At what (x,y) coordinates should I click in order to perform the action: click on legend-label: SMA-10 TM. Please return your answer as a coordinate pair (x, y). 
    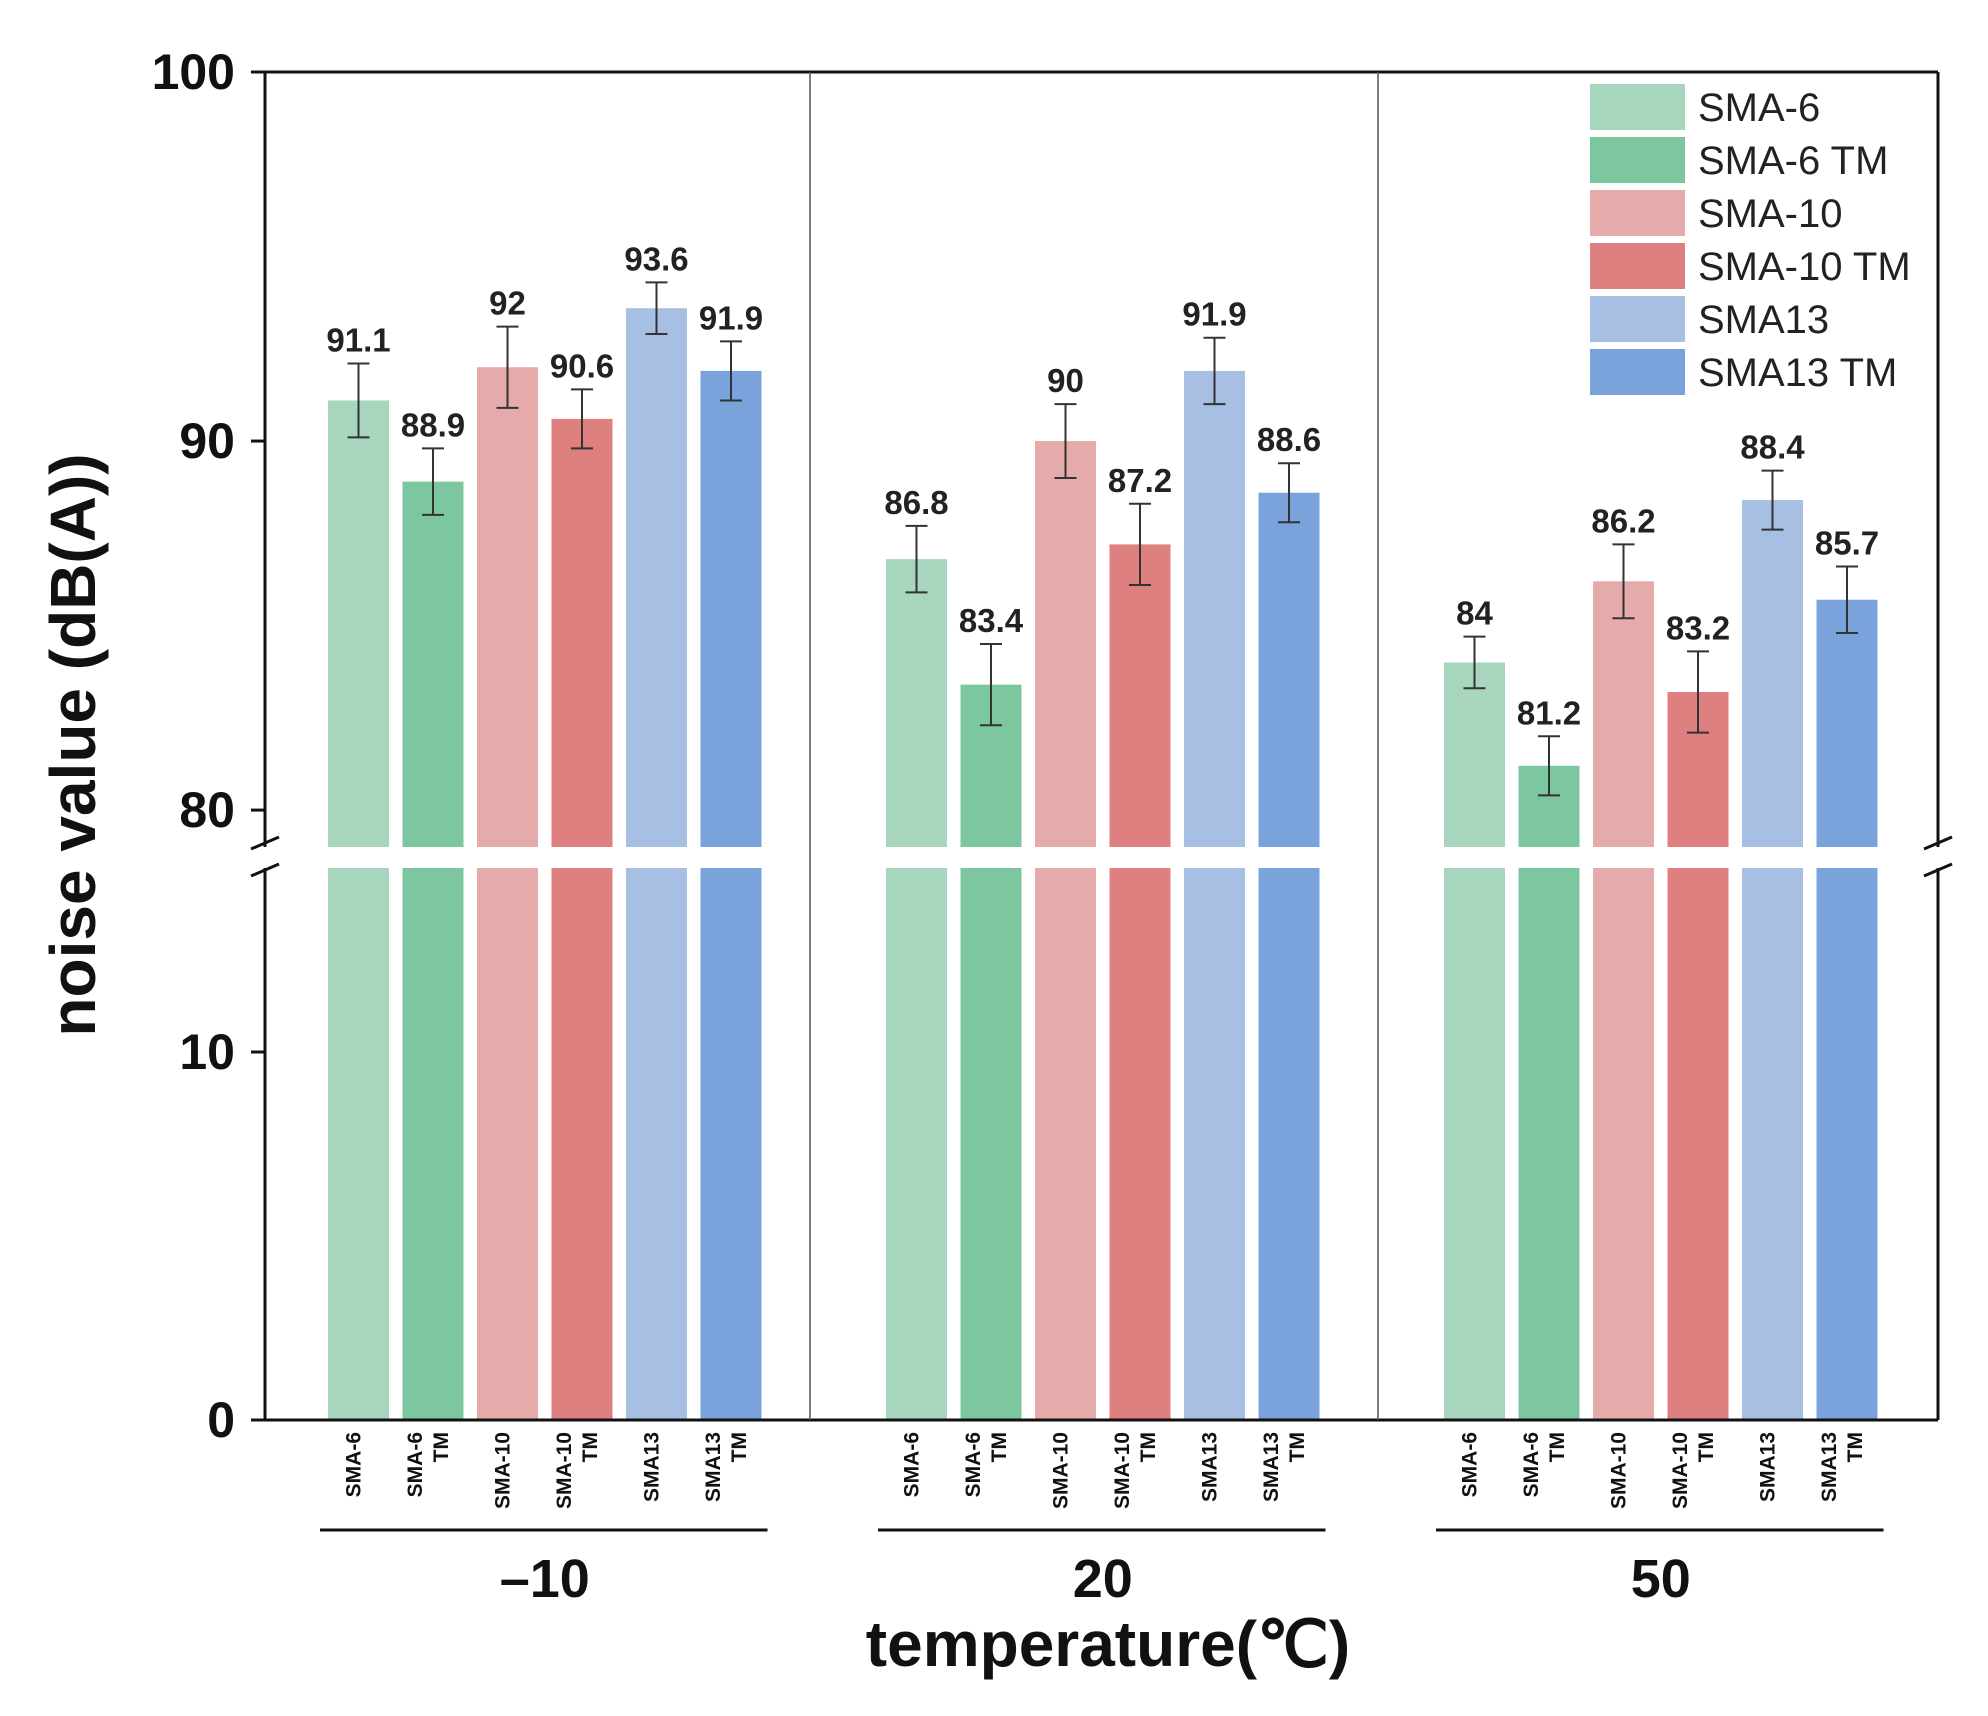
    Looking at the image, I should click on (1804, 267).